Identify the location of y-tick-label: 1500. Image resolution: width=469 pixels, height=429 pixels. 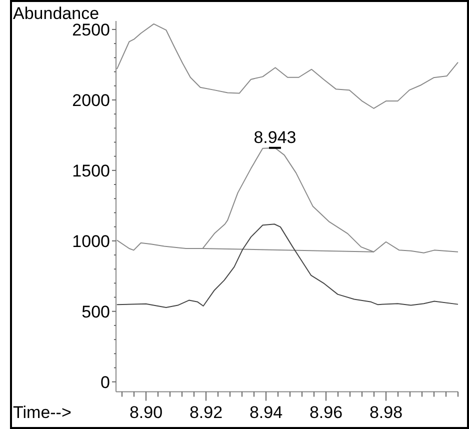
(91, 170).